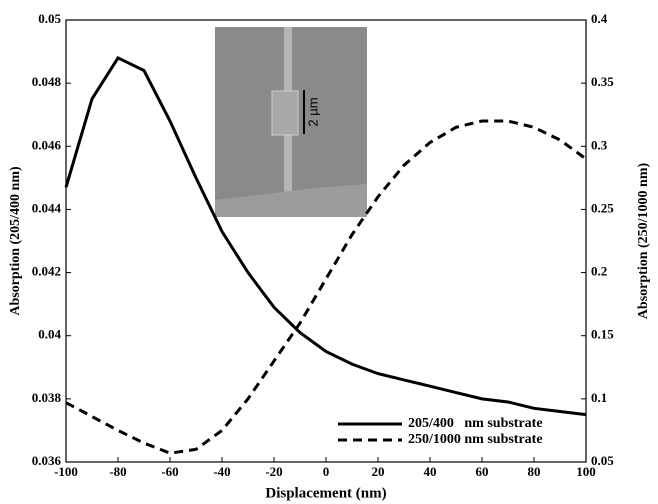 Image resolution: width=658 pixels, height=504 pixels. I want to click on x-tick-label: 60, so click(482, 471).